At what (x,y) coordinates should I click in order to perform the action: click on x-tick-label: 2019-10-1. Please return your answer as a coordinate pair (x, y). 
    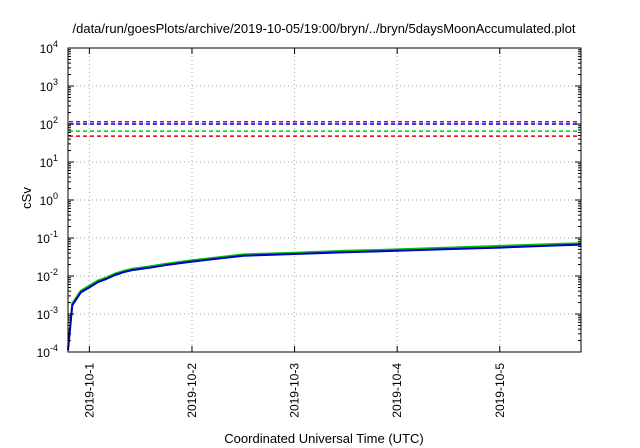
    Looking at the image, I should click on (89, 390).